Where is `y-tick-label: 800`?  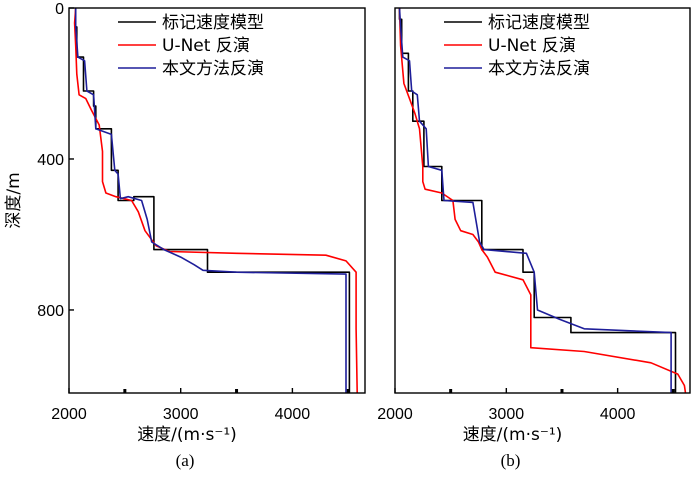
y-tick-label: 800 is located at coordinates (50, 311).